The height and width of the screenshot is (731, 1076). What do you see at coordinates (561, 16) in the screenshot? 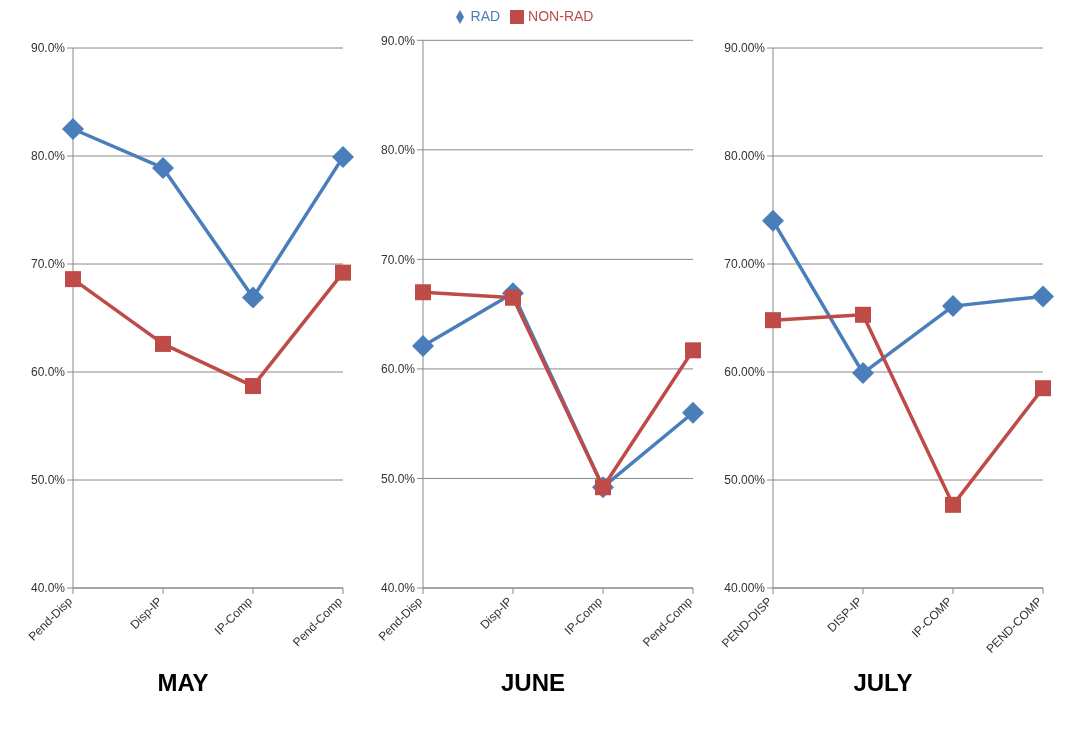
I see `legend-label: NON-RAD` at bounding box center [561, 16].